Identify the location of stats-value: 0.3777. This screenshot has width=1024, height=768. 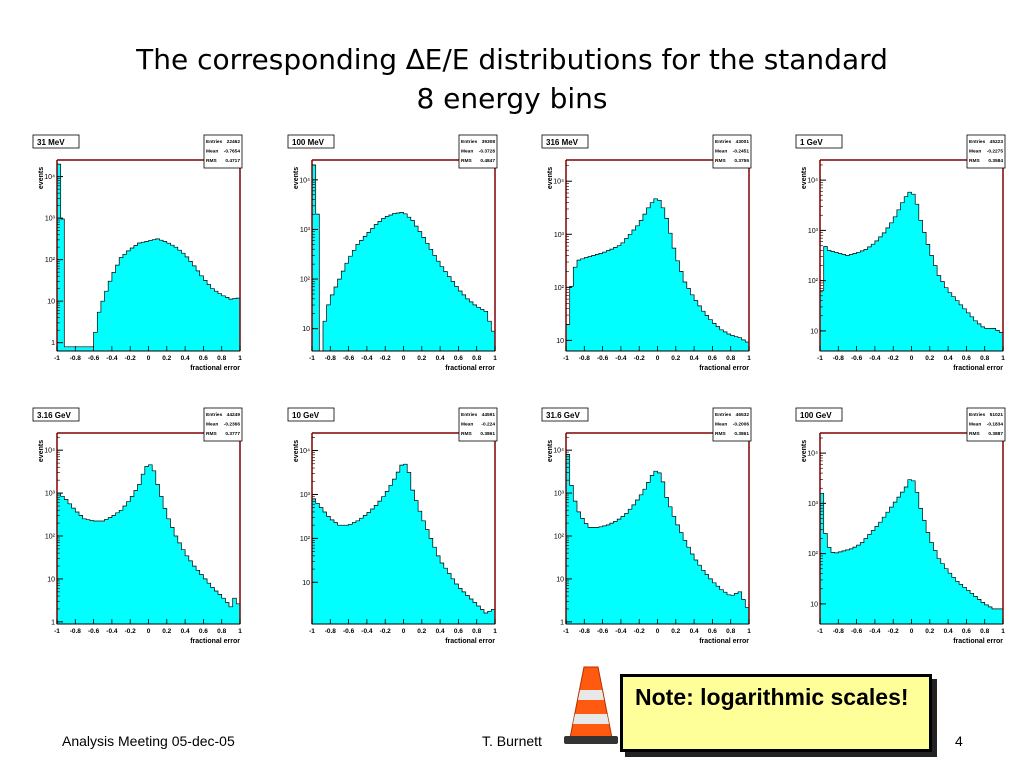
(232, 434).